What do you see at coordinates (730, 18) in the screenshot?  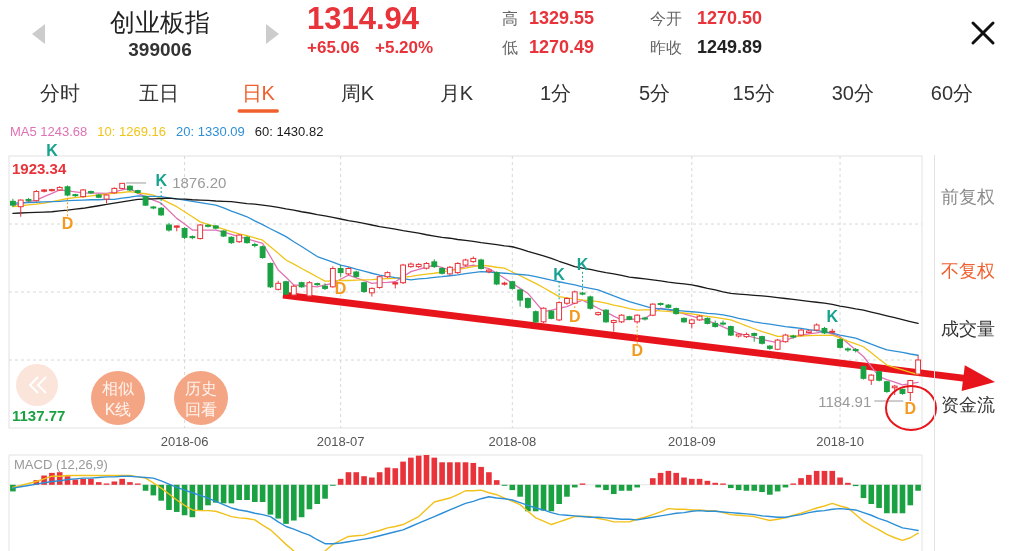 I see `quote-label: 1270.50` at bounding box center [730, 18].